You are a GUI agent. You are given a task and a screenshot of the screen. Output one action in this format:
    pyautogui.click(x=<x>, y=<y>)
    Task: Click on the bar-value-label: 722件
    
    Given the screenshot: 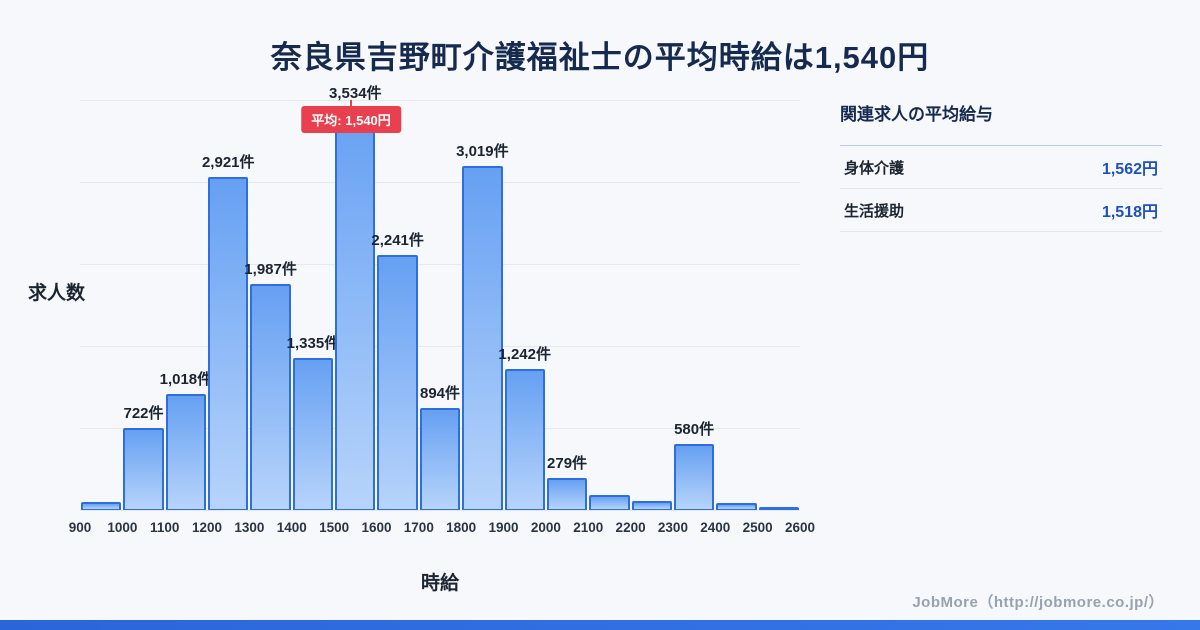 What is the action you would take?
    pyautogui.click(x=143, y=413)
    